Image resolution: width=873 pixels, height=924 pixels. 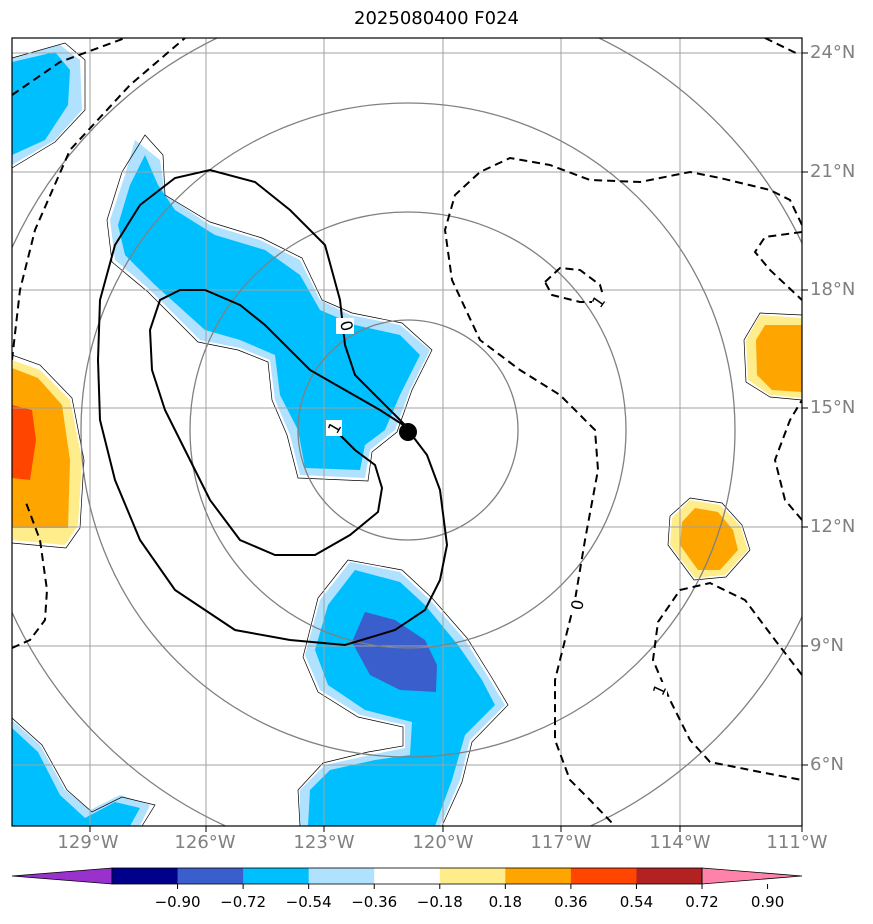 I want to click on colorbar-tick-label: 0.18, so click(x=505, y=902).